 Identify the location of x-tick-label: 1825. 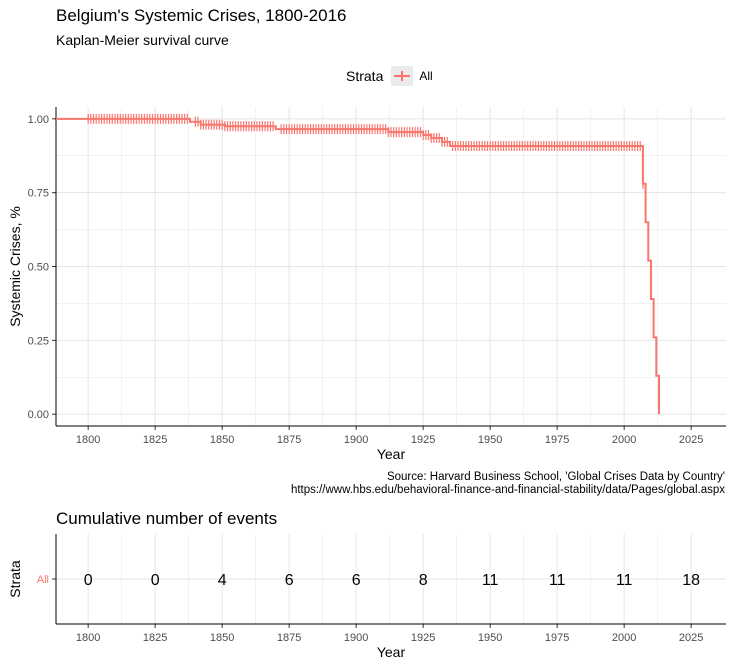
(155, 440).